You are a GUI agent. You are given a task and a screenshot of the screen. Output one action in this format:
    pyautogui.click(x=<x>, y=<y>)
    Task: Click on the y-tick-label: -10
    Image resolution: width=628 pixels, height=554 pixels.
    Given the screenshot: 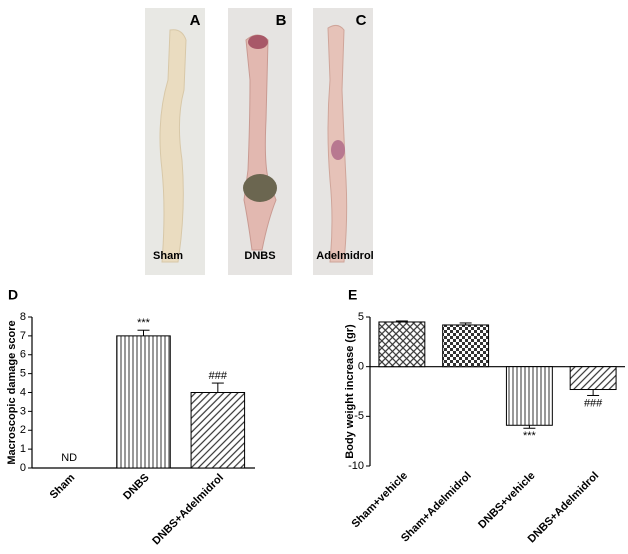 What is the action you would take?
    pyautogui.click(x=356, y=466)
    